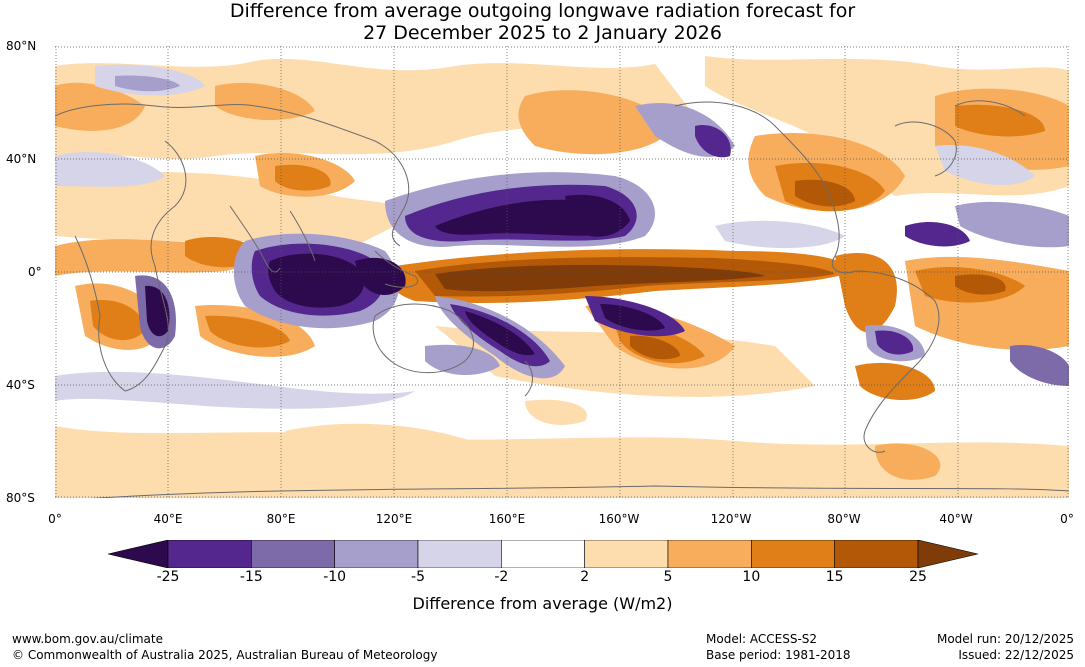  What do you see at coordinates (138, 554) in the screenshot?
I see `colorbar-extend-low` at bounding box center [138, 554].